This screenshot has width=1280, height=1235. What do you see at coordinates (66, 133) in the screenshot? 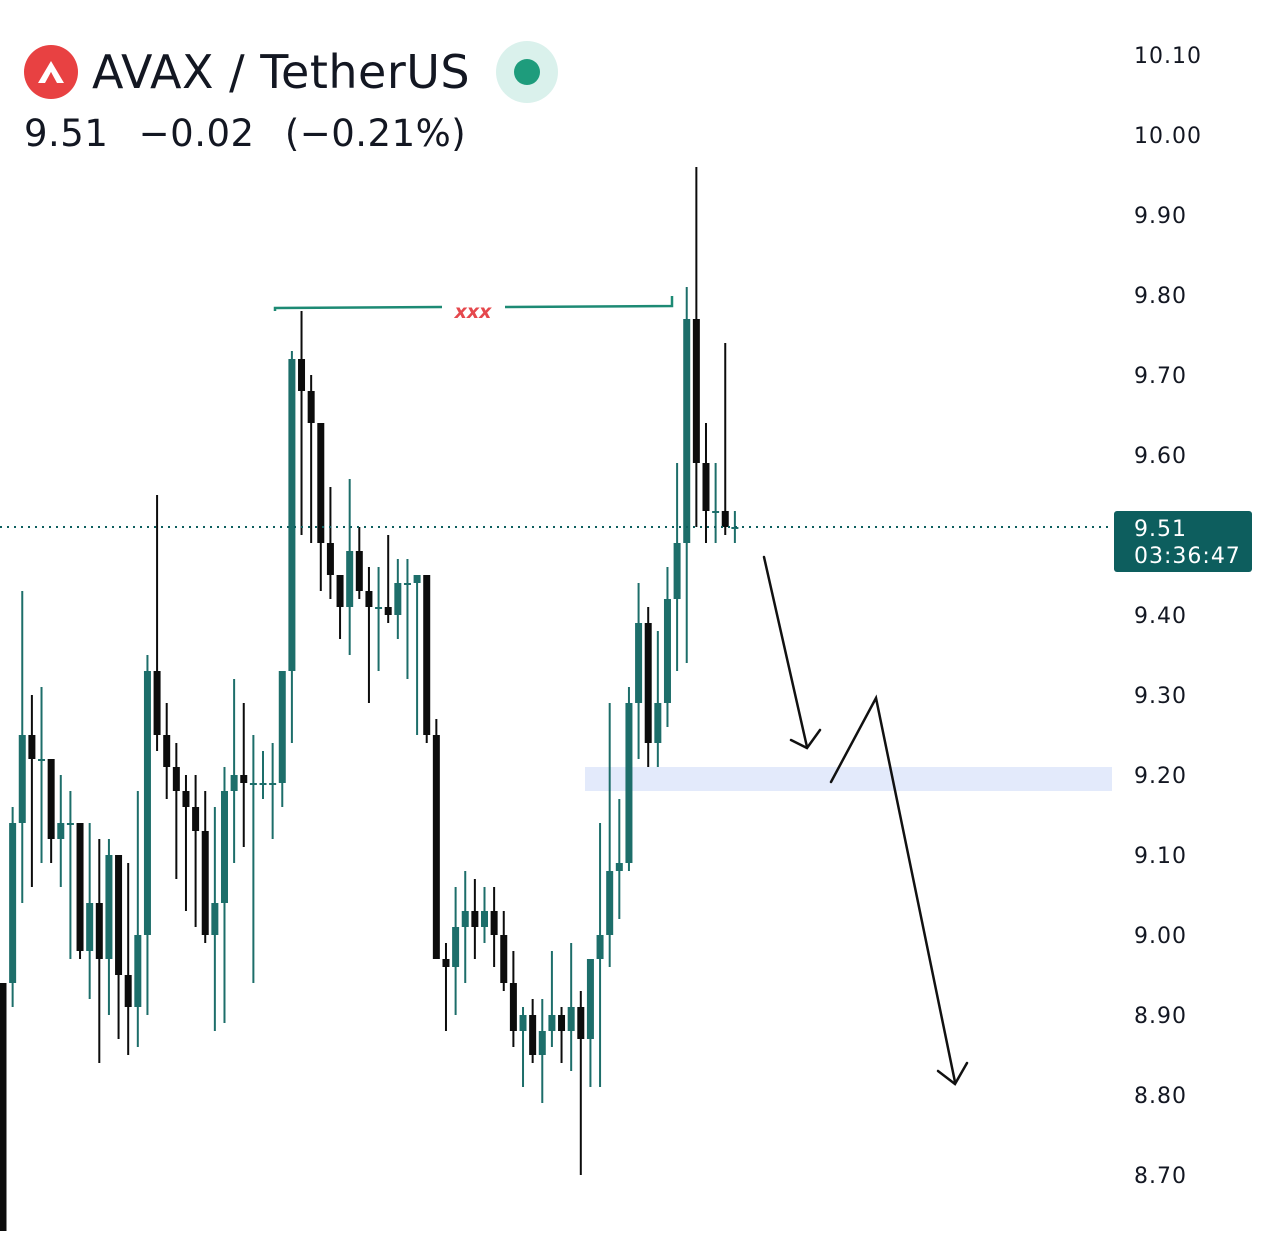
I see `last-price: 9.51` at bounding box center [66, 133].